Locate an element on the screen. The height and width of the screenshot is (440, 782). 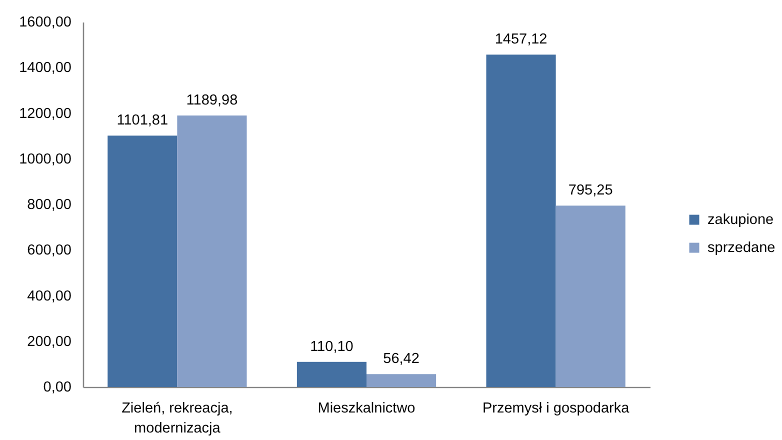
data-label: 795,25 is located at coordinates (590, 190).